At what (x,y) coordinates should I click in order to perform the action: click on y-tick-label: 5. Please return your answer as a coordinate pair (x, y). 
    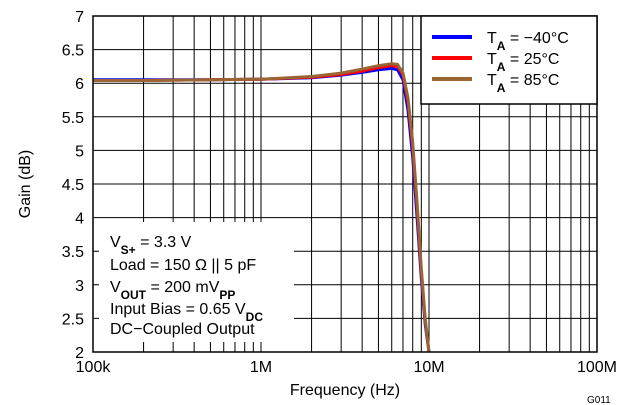
    Looking at the image, I should click on (79, 151).